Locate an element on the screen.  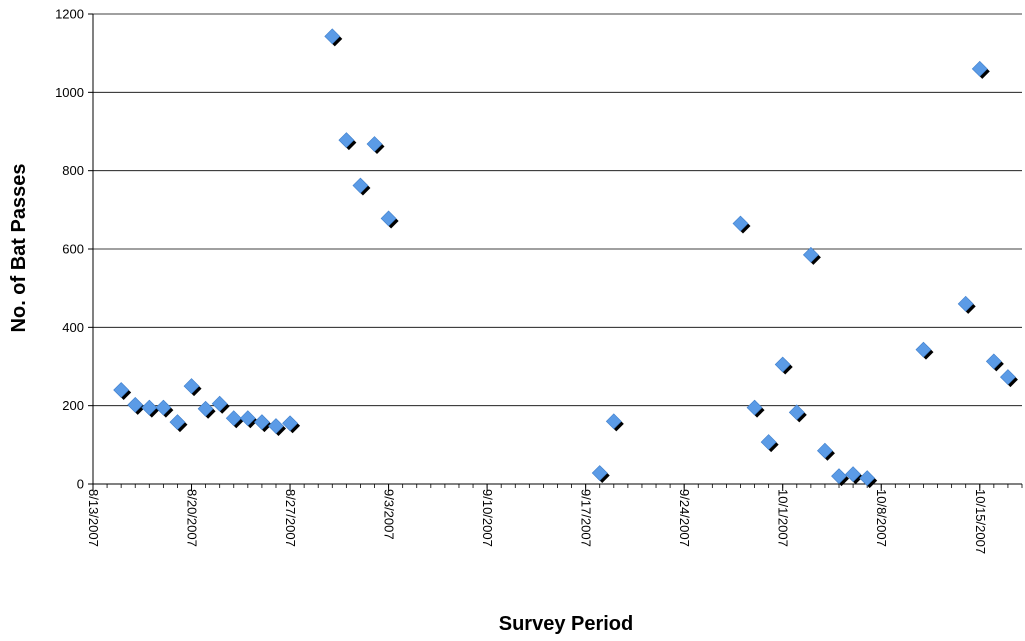
y-axis-tick-labels: 0 200 400 600 800 1000 1200 is located at coordinates (69, 249).